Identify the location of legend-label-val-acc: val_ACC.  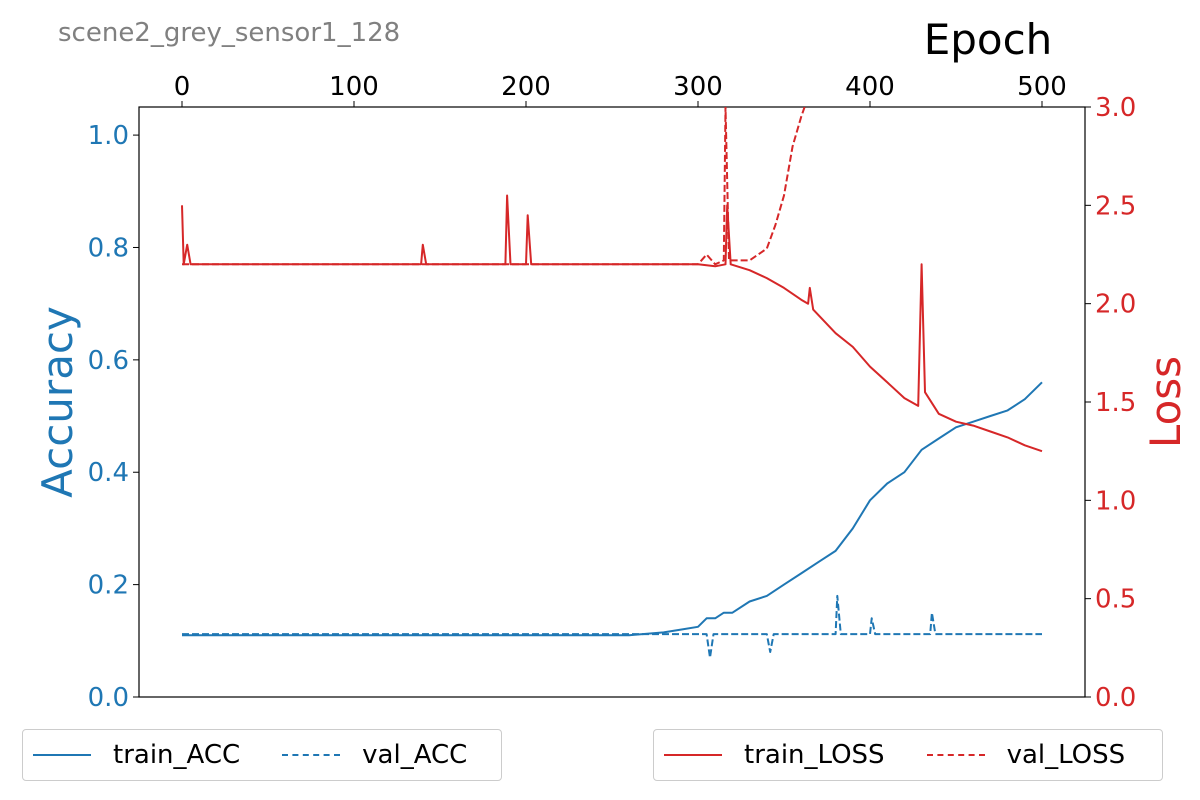
(415, 755).